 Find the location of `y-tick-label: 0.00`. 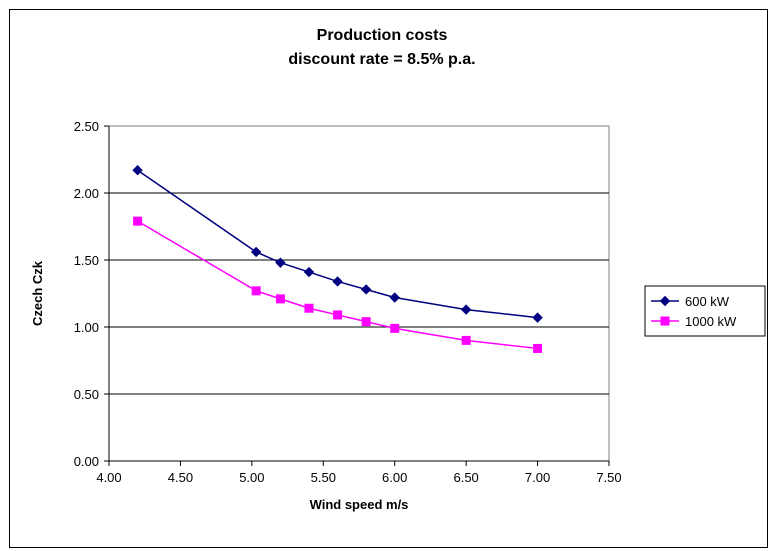

y-tick-label: 0.00 is located at coordinates (86, 461).